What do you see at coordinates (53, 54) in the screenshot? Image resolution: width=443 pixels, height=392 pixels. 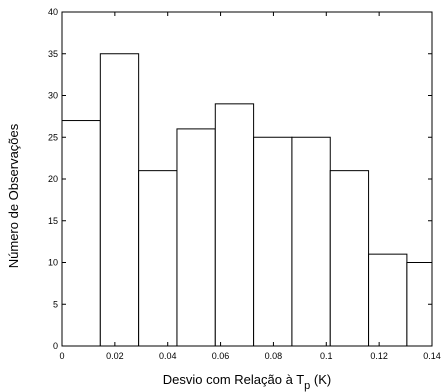 I see `y-tick-label: 35` at bounding box center [53, 54].